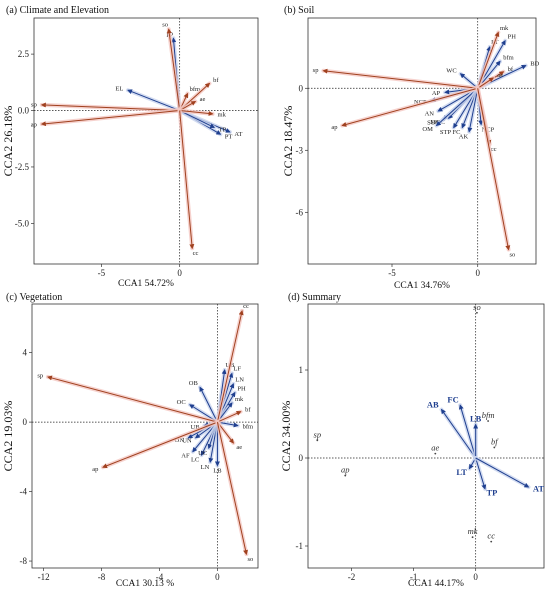 The image size is (550, 590). I want to click on p3-explanatory-label-fc: FC, so click(452, 399).